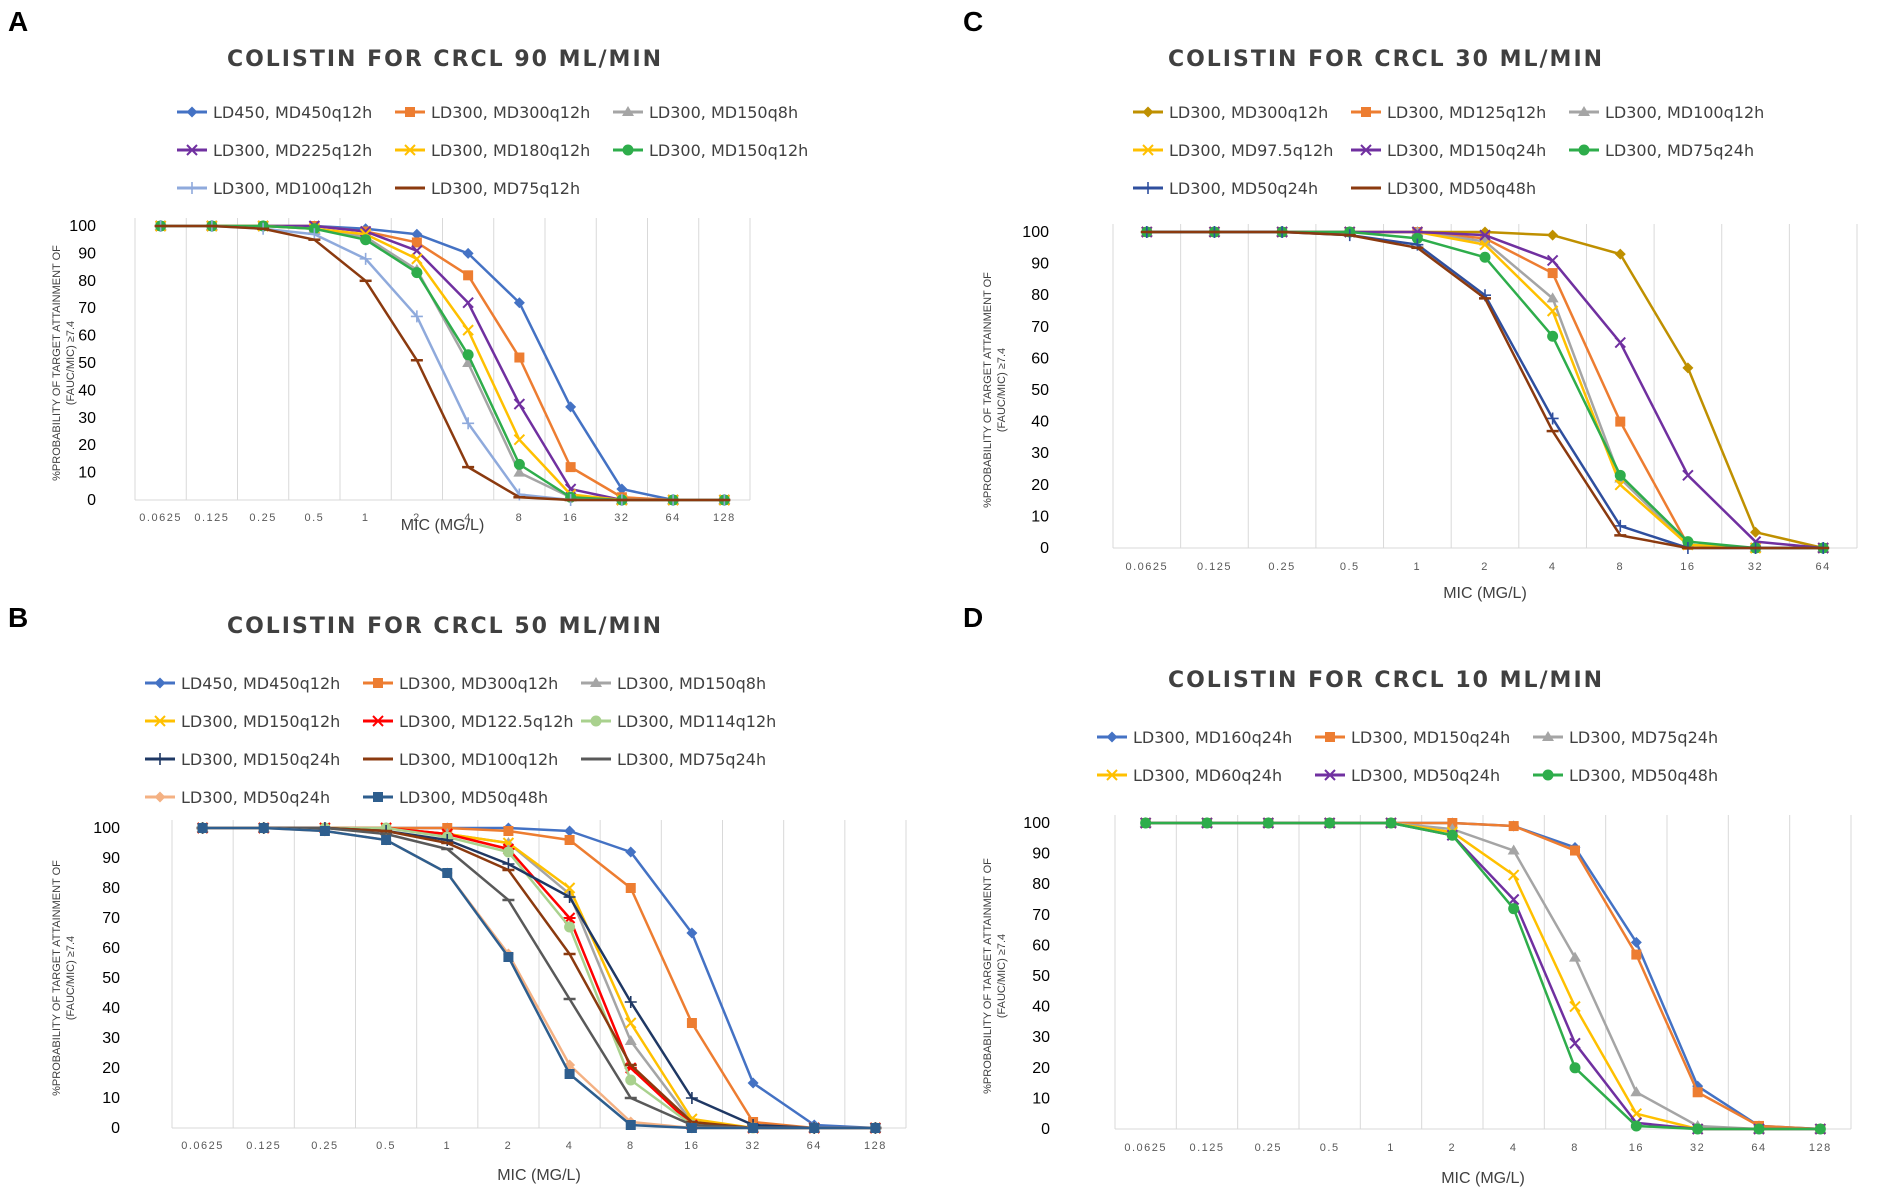 The height and width of the screenshot is (1201, 1902). What do you see at coordinates (692, 683) in the screenshot?
I see `legend-label: LD300, MD150q8h` at bounding box center [692, 683].